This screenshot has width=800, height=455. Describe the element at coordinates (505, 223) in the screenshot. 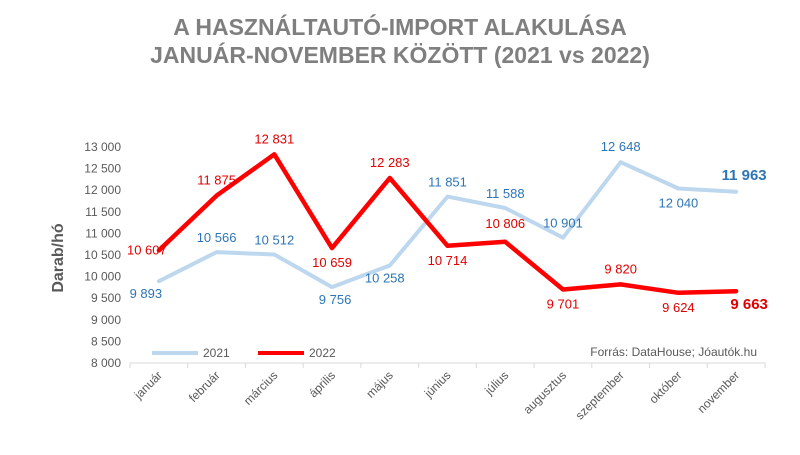

I see `data-label-2022: 10 806` at that location.